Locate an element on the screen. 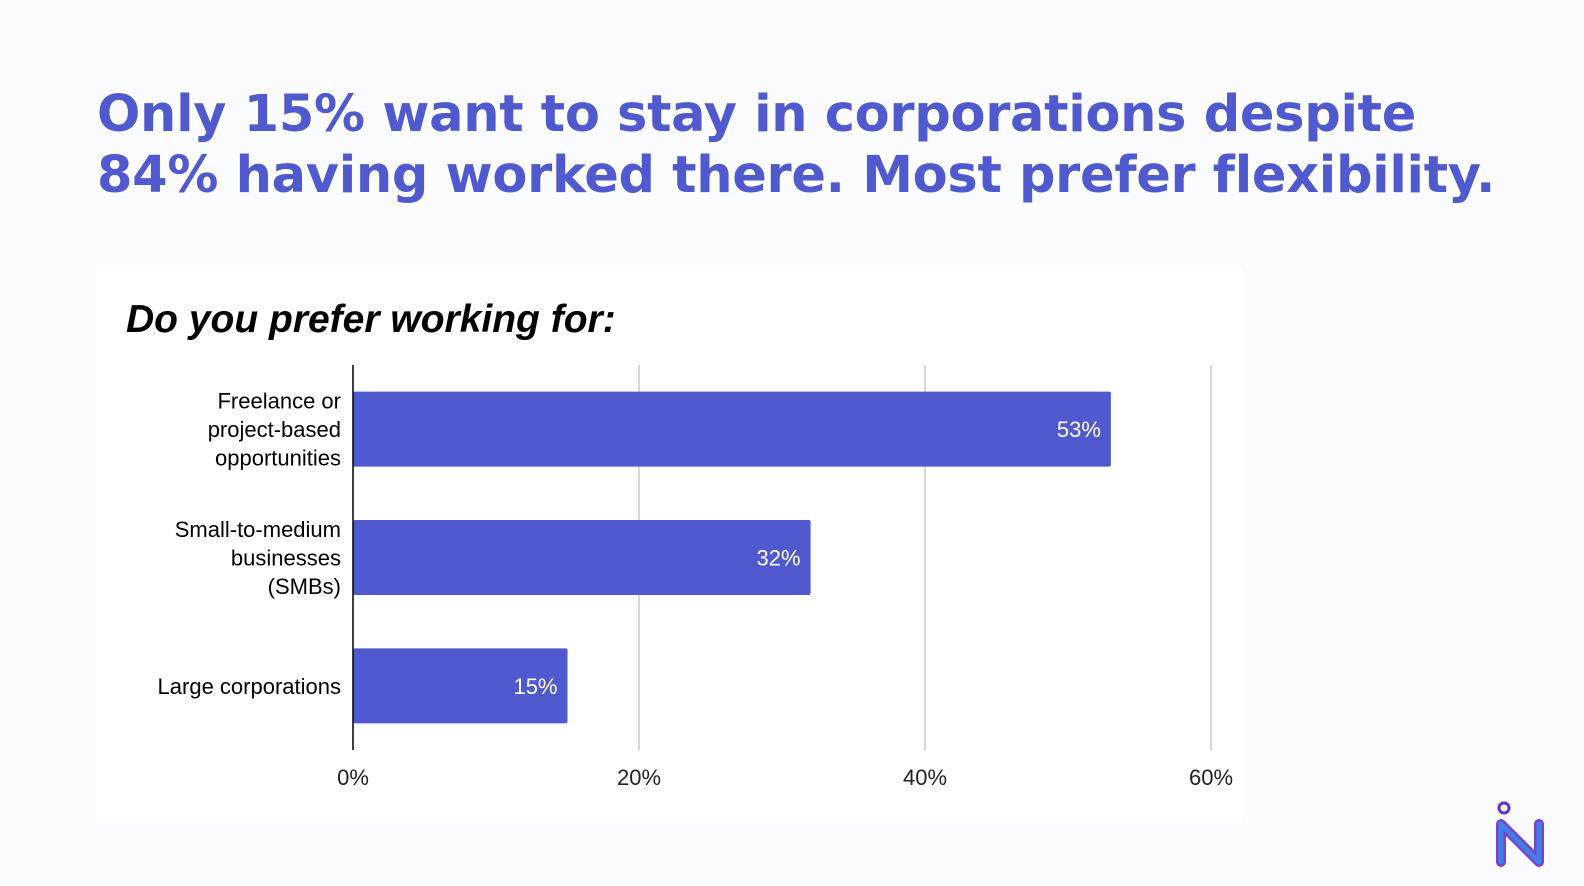  data-label: 53% is located at coordinates (1079, 429).